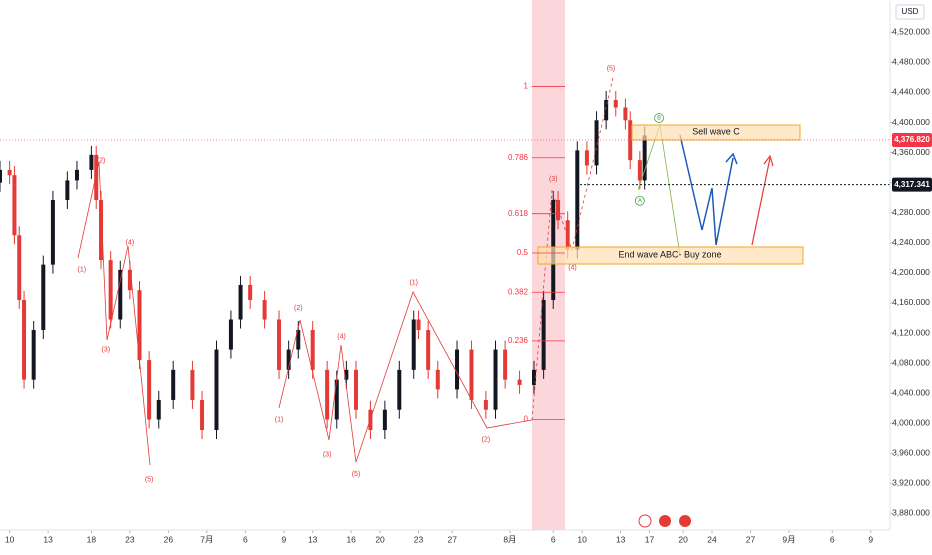 The height and width of the screenshot is (555, 932). What do you see at coordinates (751, 539) in the screenshot?
I see `x-tick-label: 27` at bounding box center [751, 539].